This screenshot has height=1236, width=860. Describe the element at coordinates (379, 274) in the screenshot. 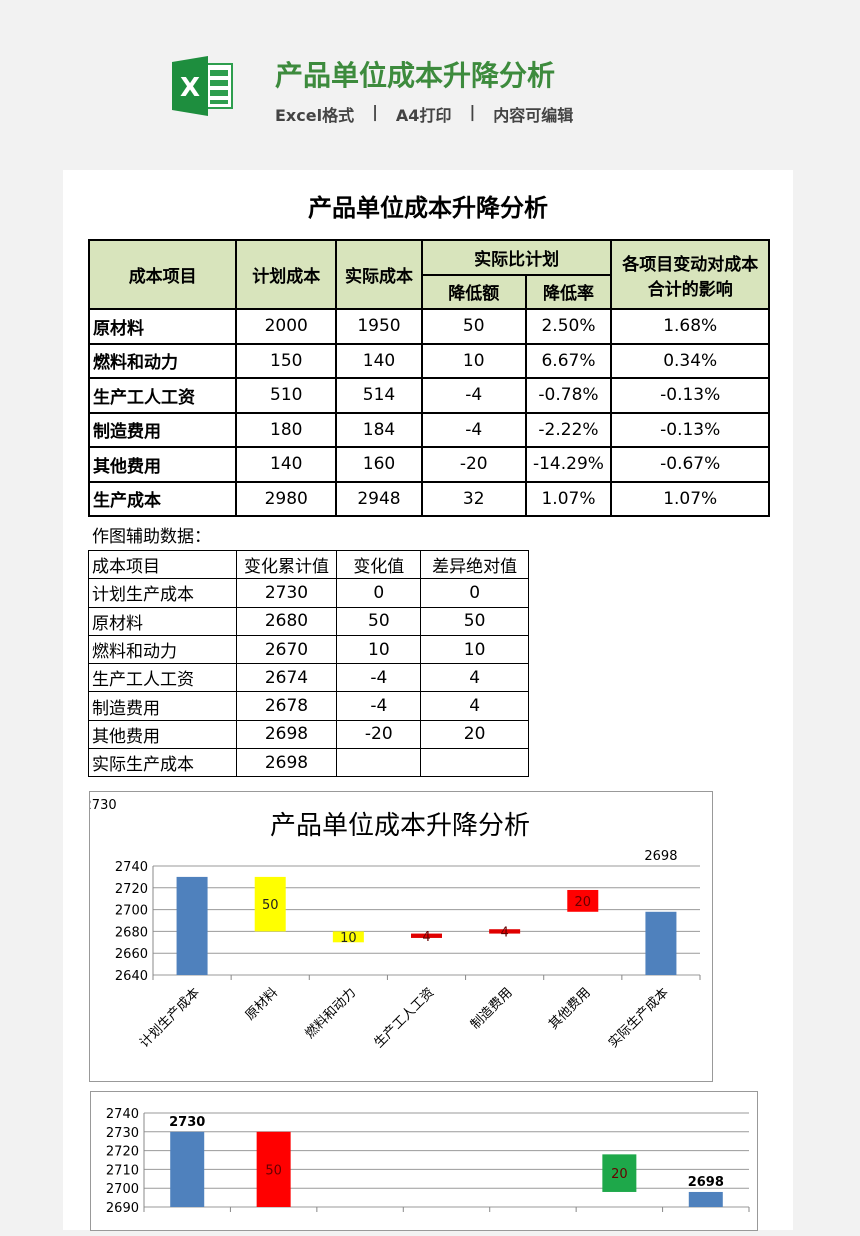

I see `header-actual: 实际成本` at that location.